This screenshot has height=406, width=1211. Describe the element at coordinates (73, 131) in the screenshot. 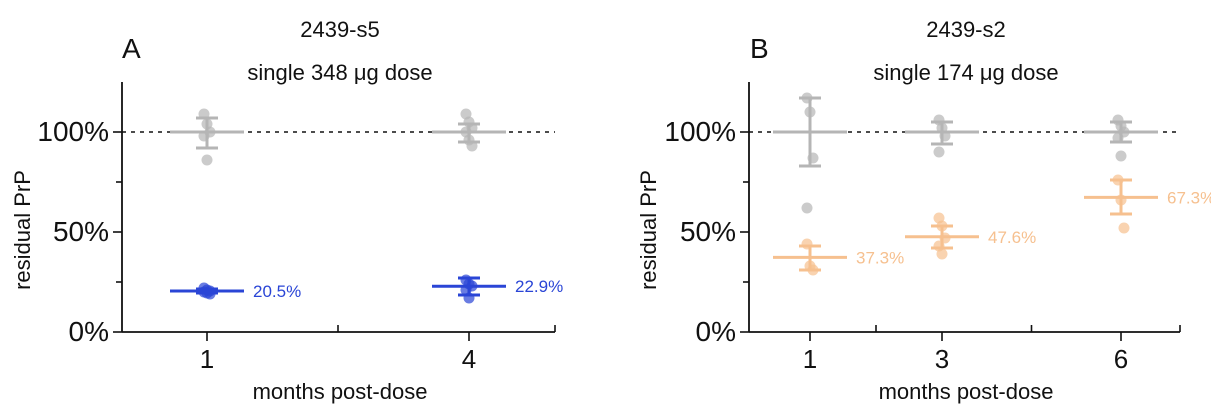

I see `panel-a-y-tick-label: 100%` at that location.